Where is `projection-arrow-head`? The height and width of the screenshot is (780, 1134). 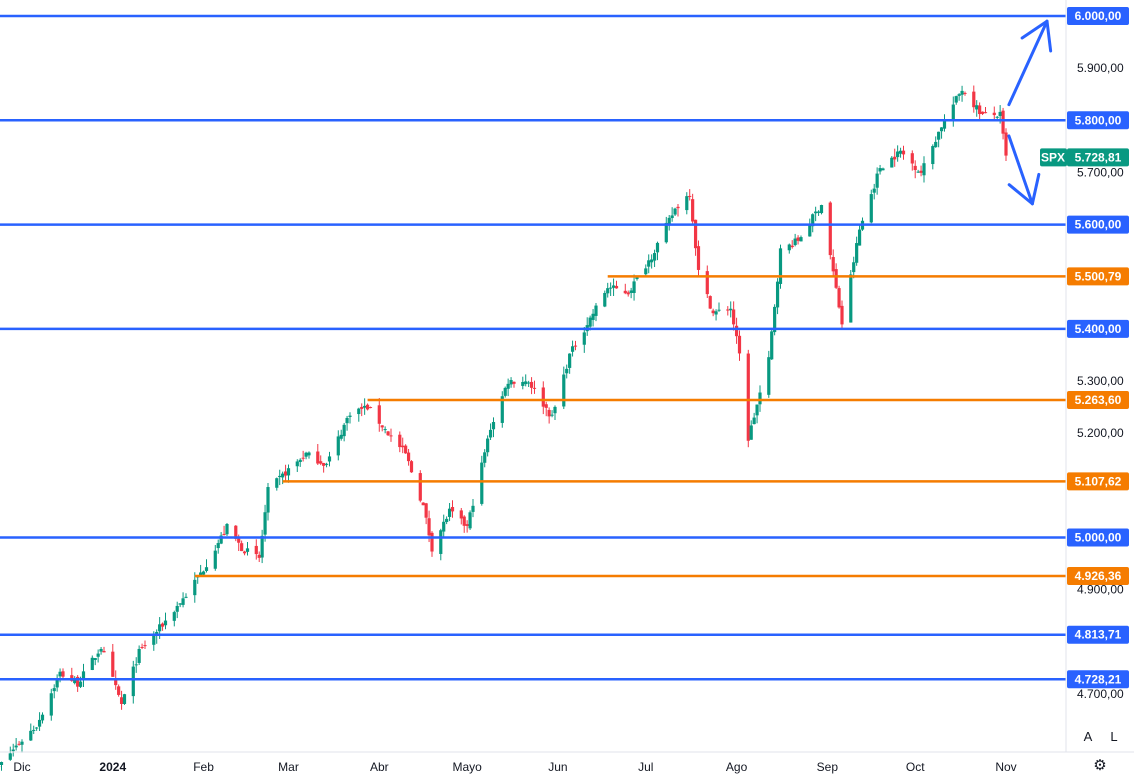
projection-arrow-head is located at coordinates (1035, 189).